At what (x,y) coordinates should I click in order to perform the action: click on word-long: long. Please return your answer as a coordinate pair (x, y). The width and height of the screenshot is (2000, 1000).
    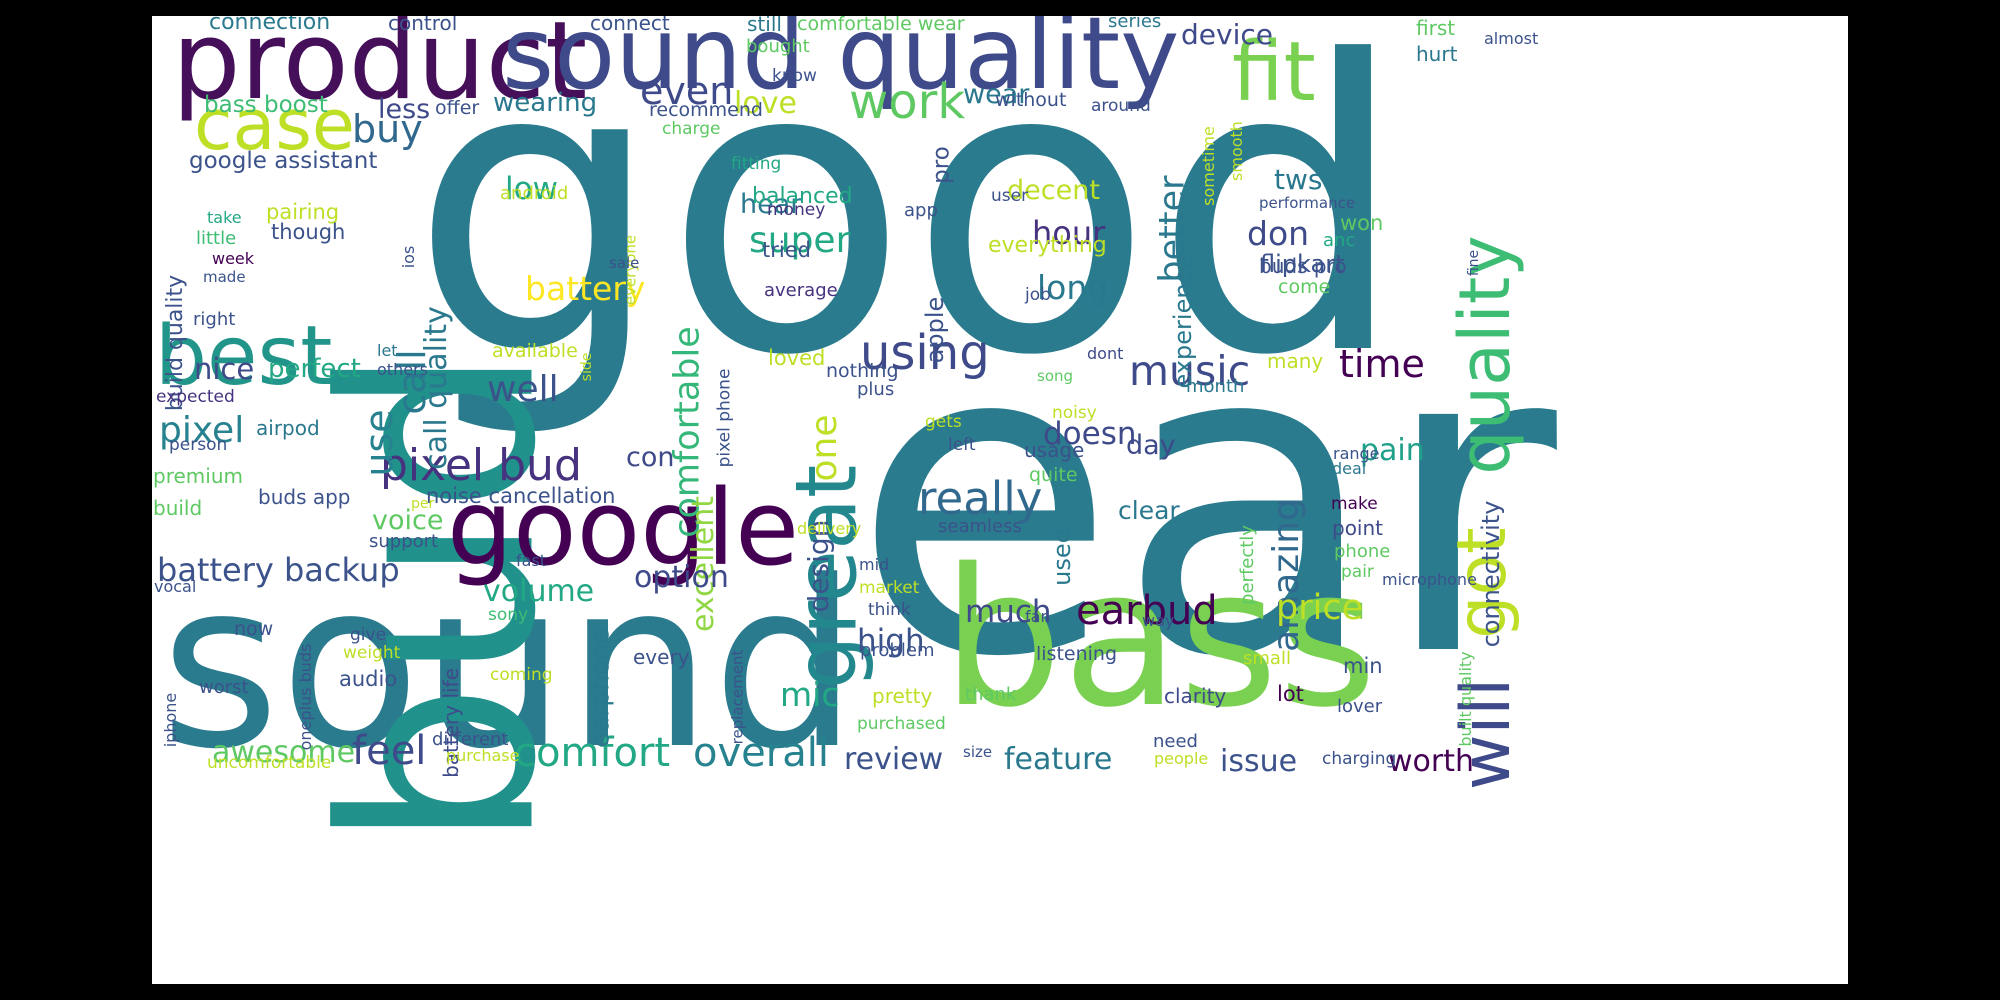
    Looking at the image, I should click on (1073, 287).